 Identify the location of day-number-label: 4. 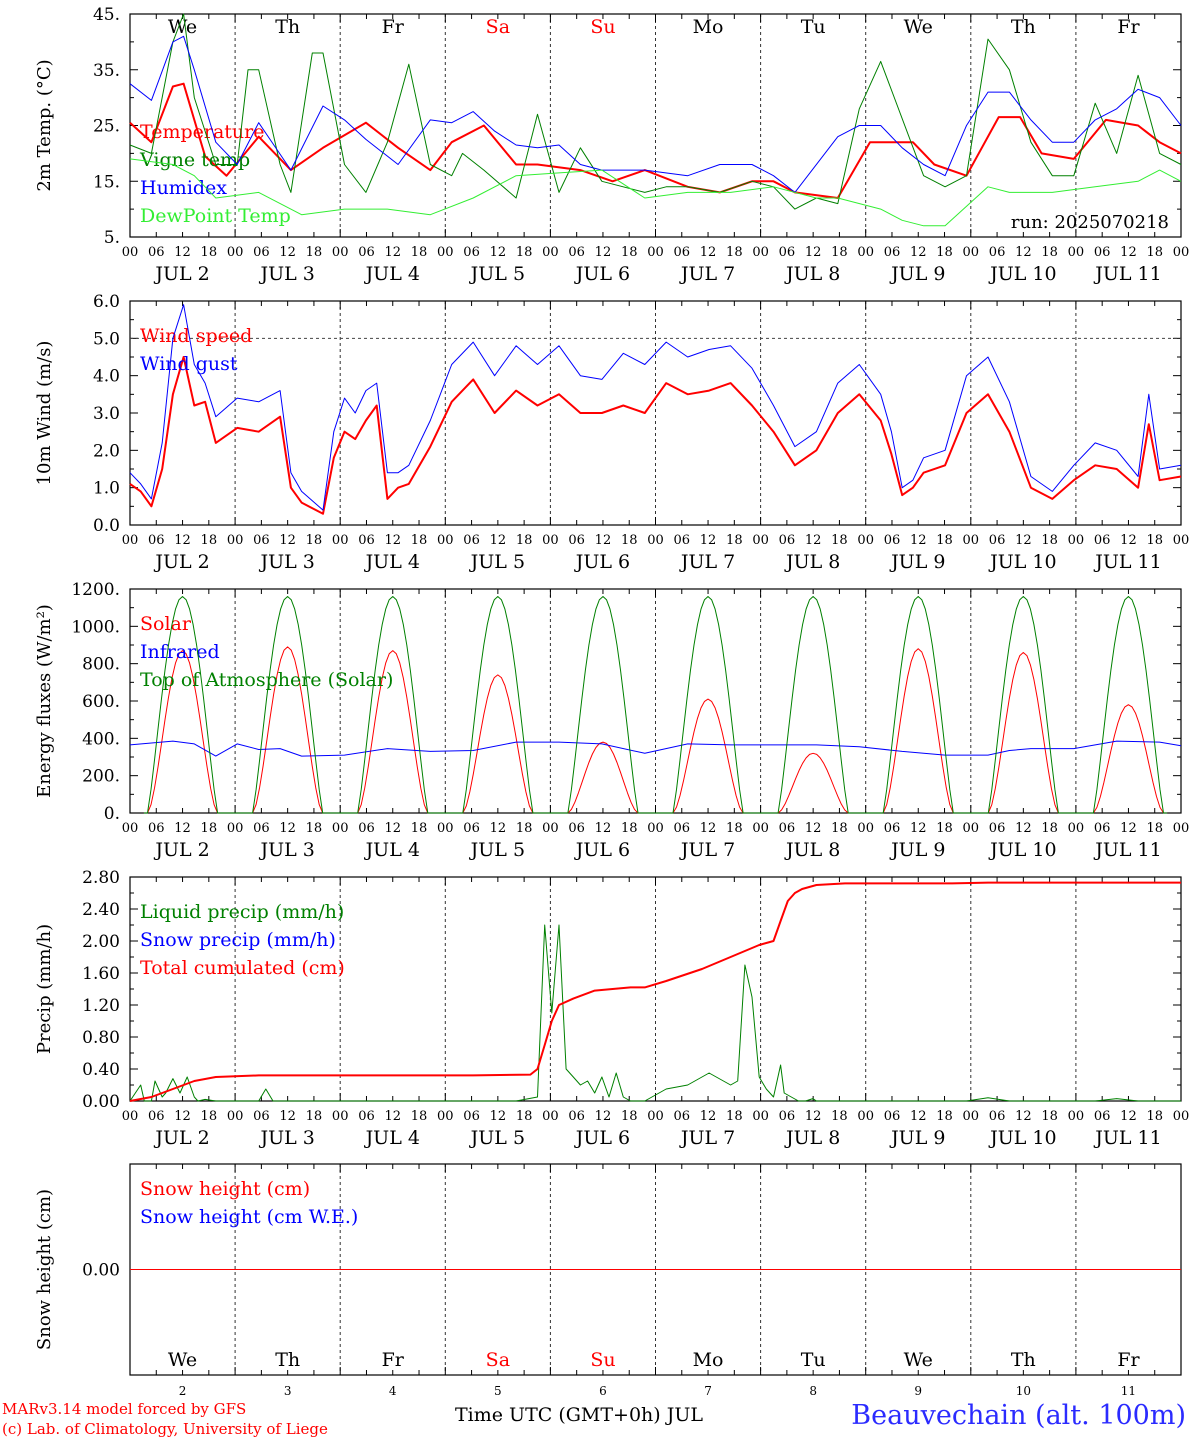
(393, 1391).